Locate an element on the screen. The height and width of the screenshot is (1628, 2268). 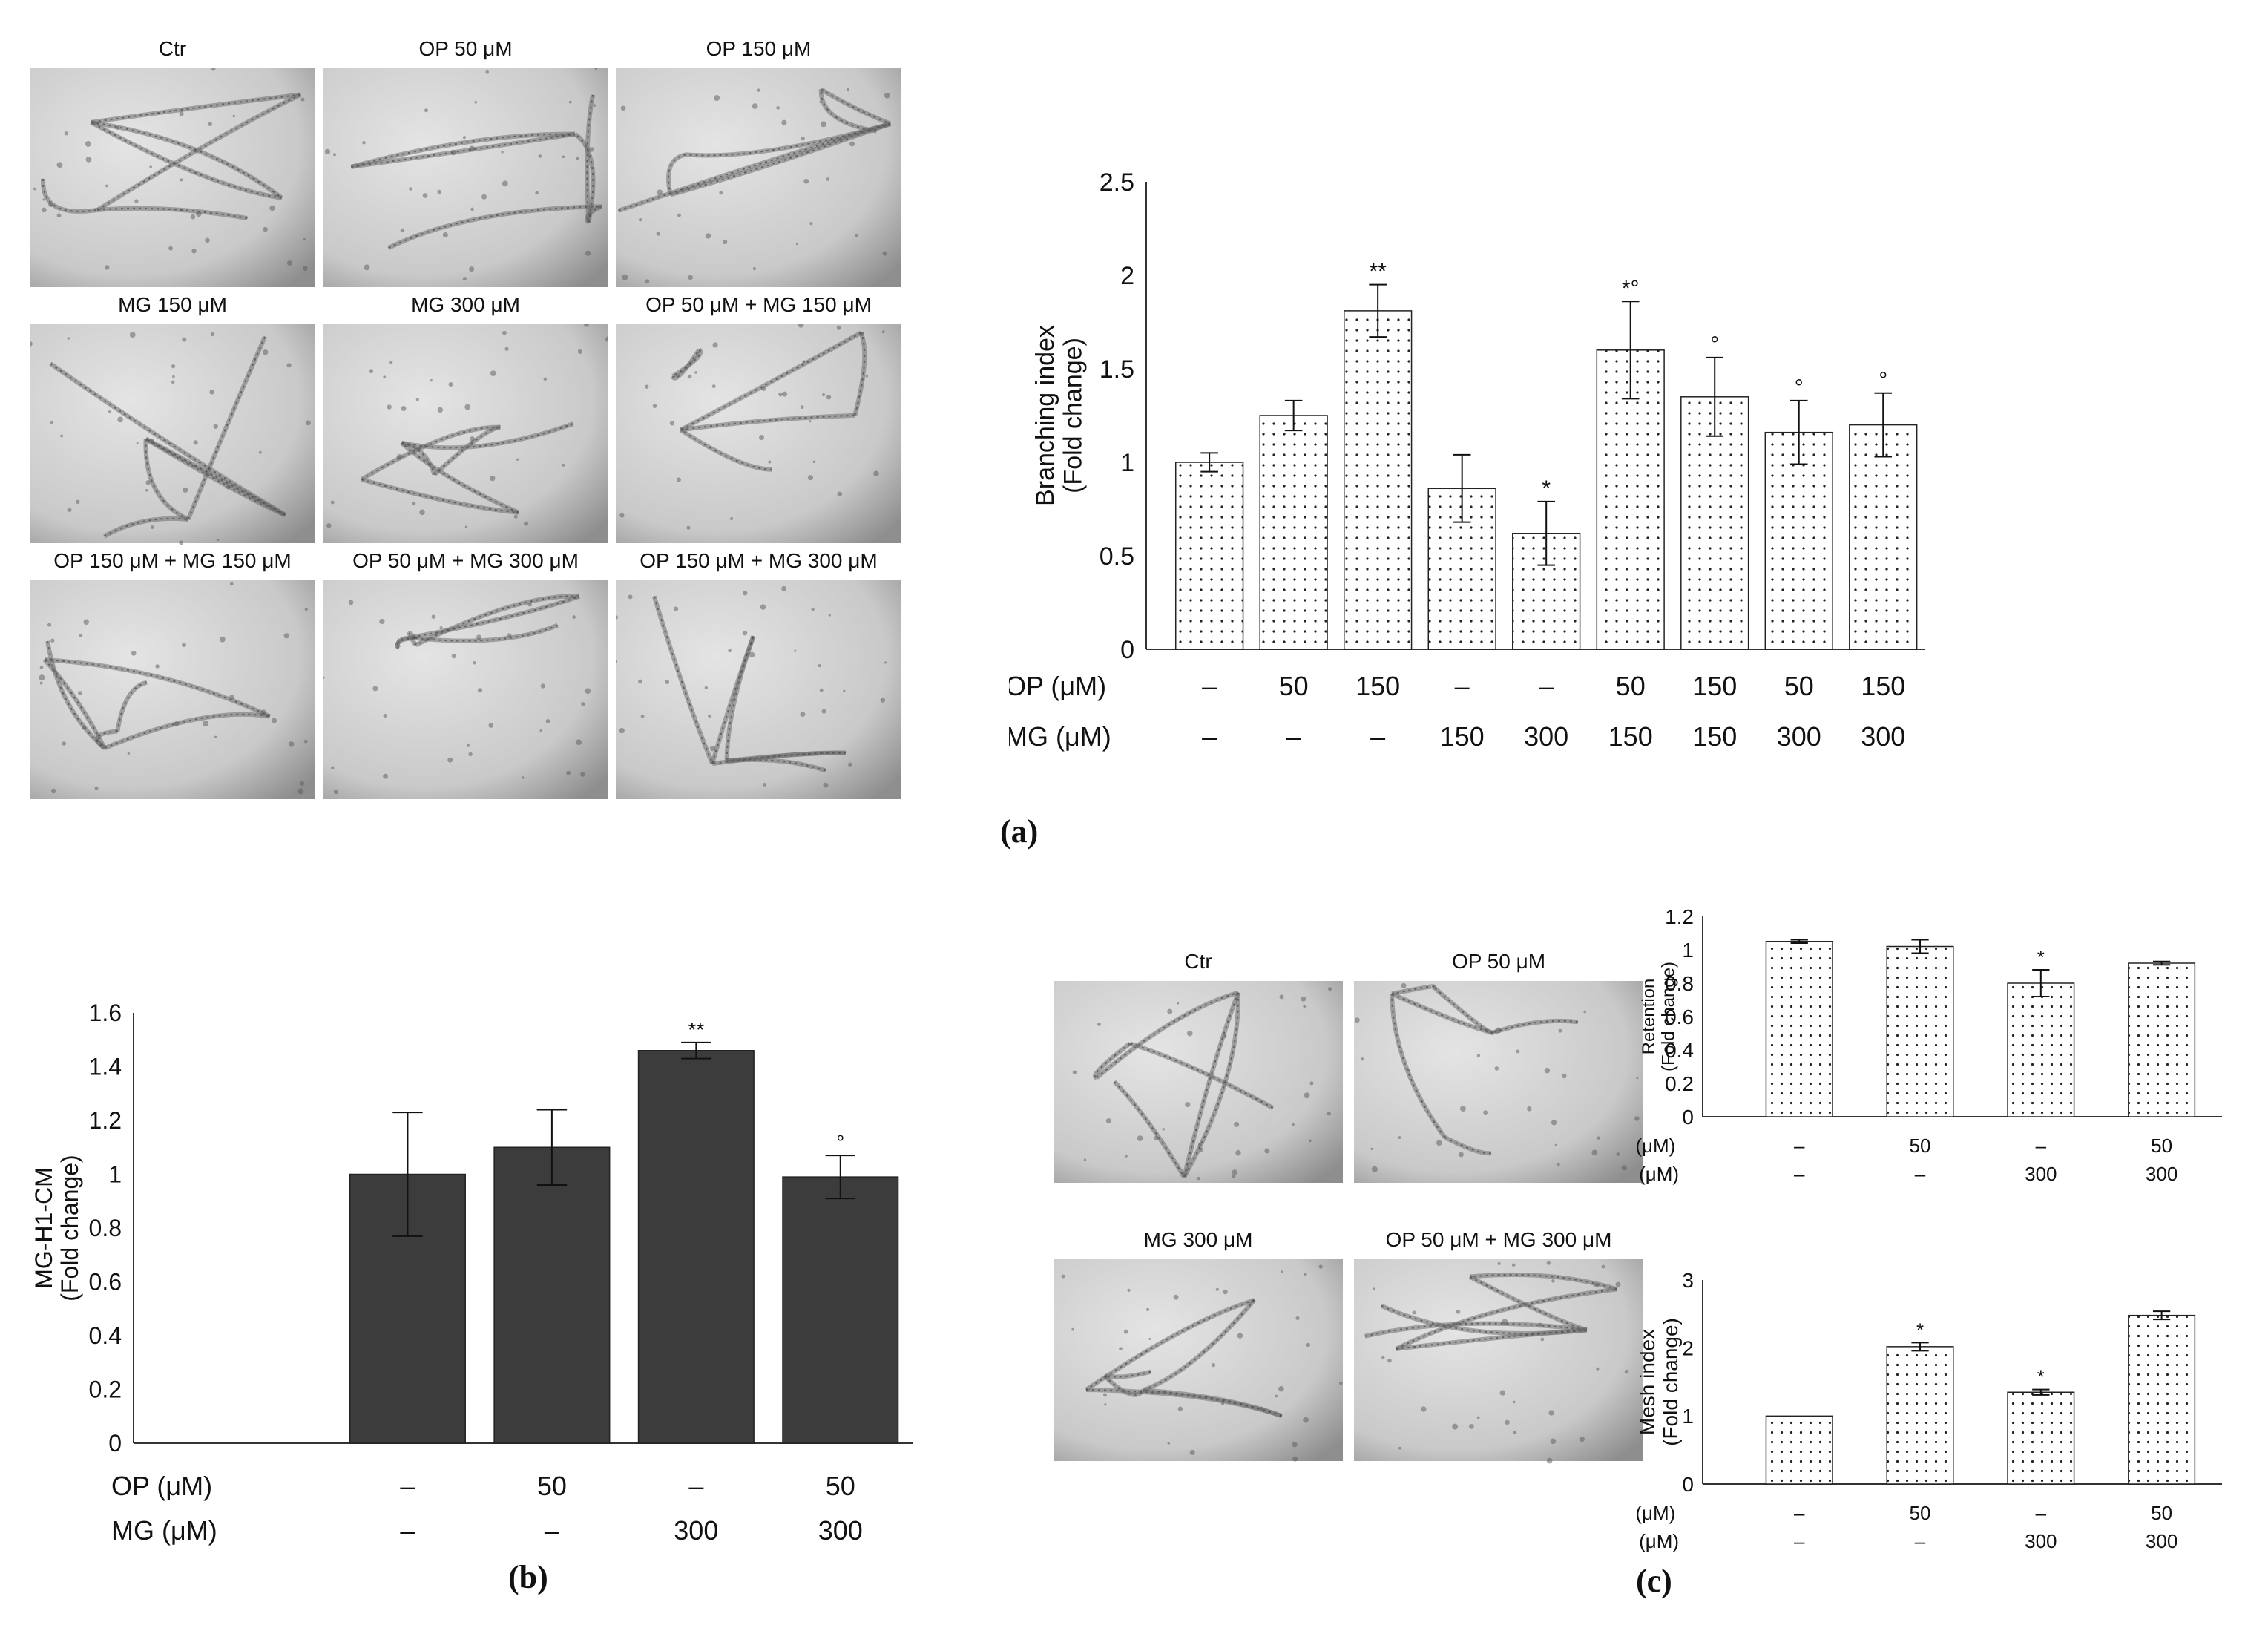
y-tick-label: 2.5 is located at coordinates (1117, 182).